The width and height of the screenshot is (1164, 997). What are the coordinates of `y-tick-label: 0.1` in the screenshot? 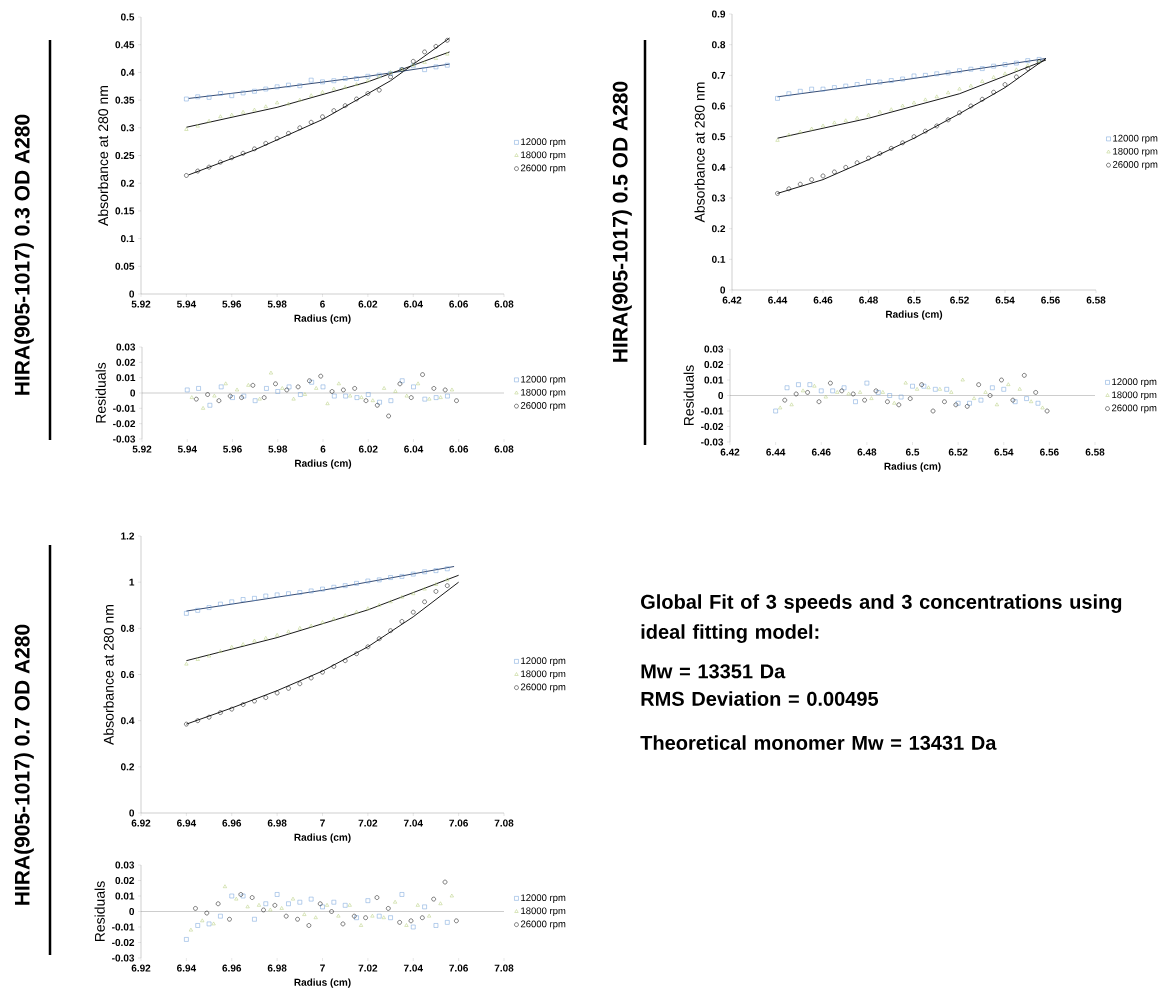 It's located at (718, 259).